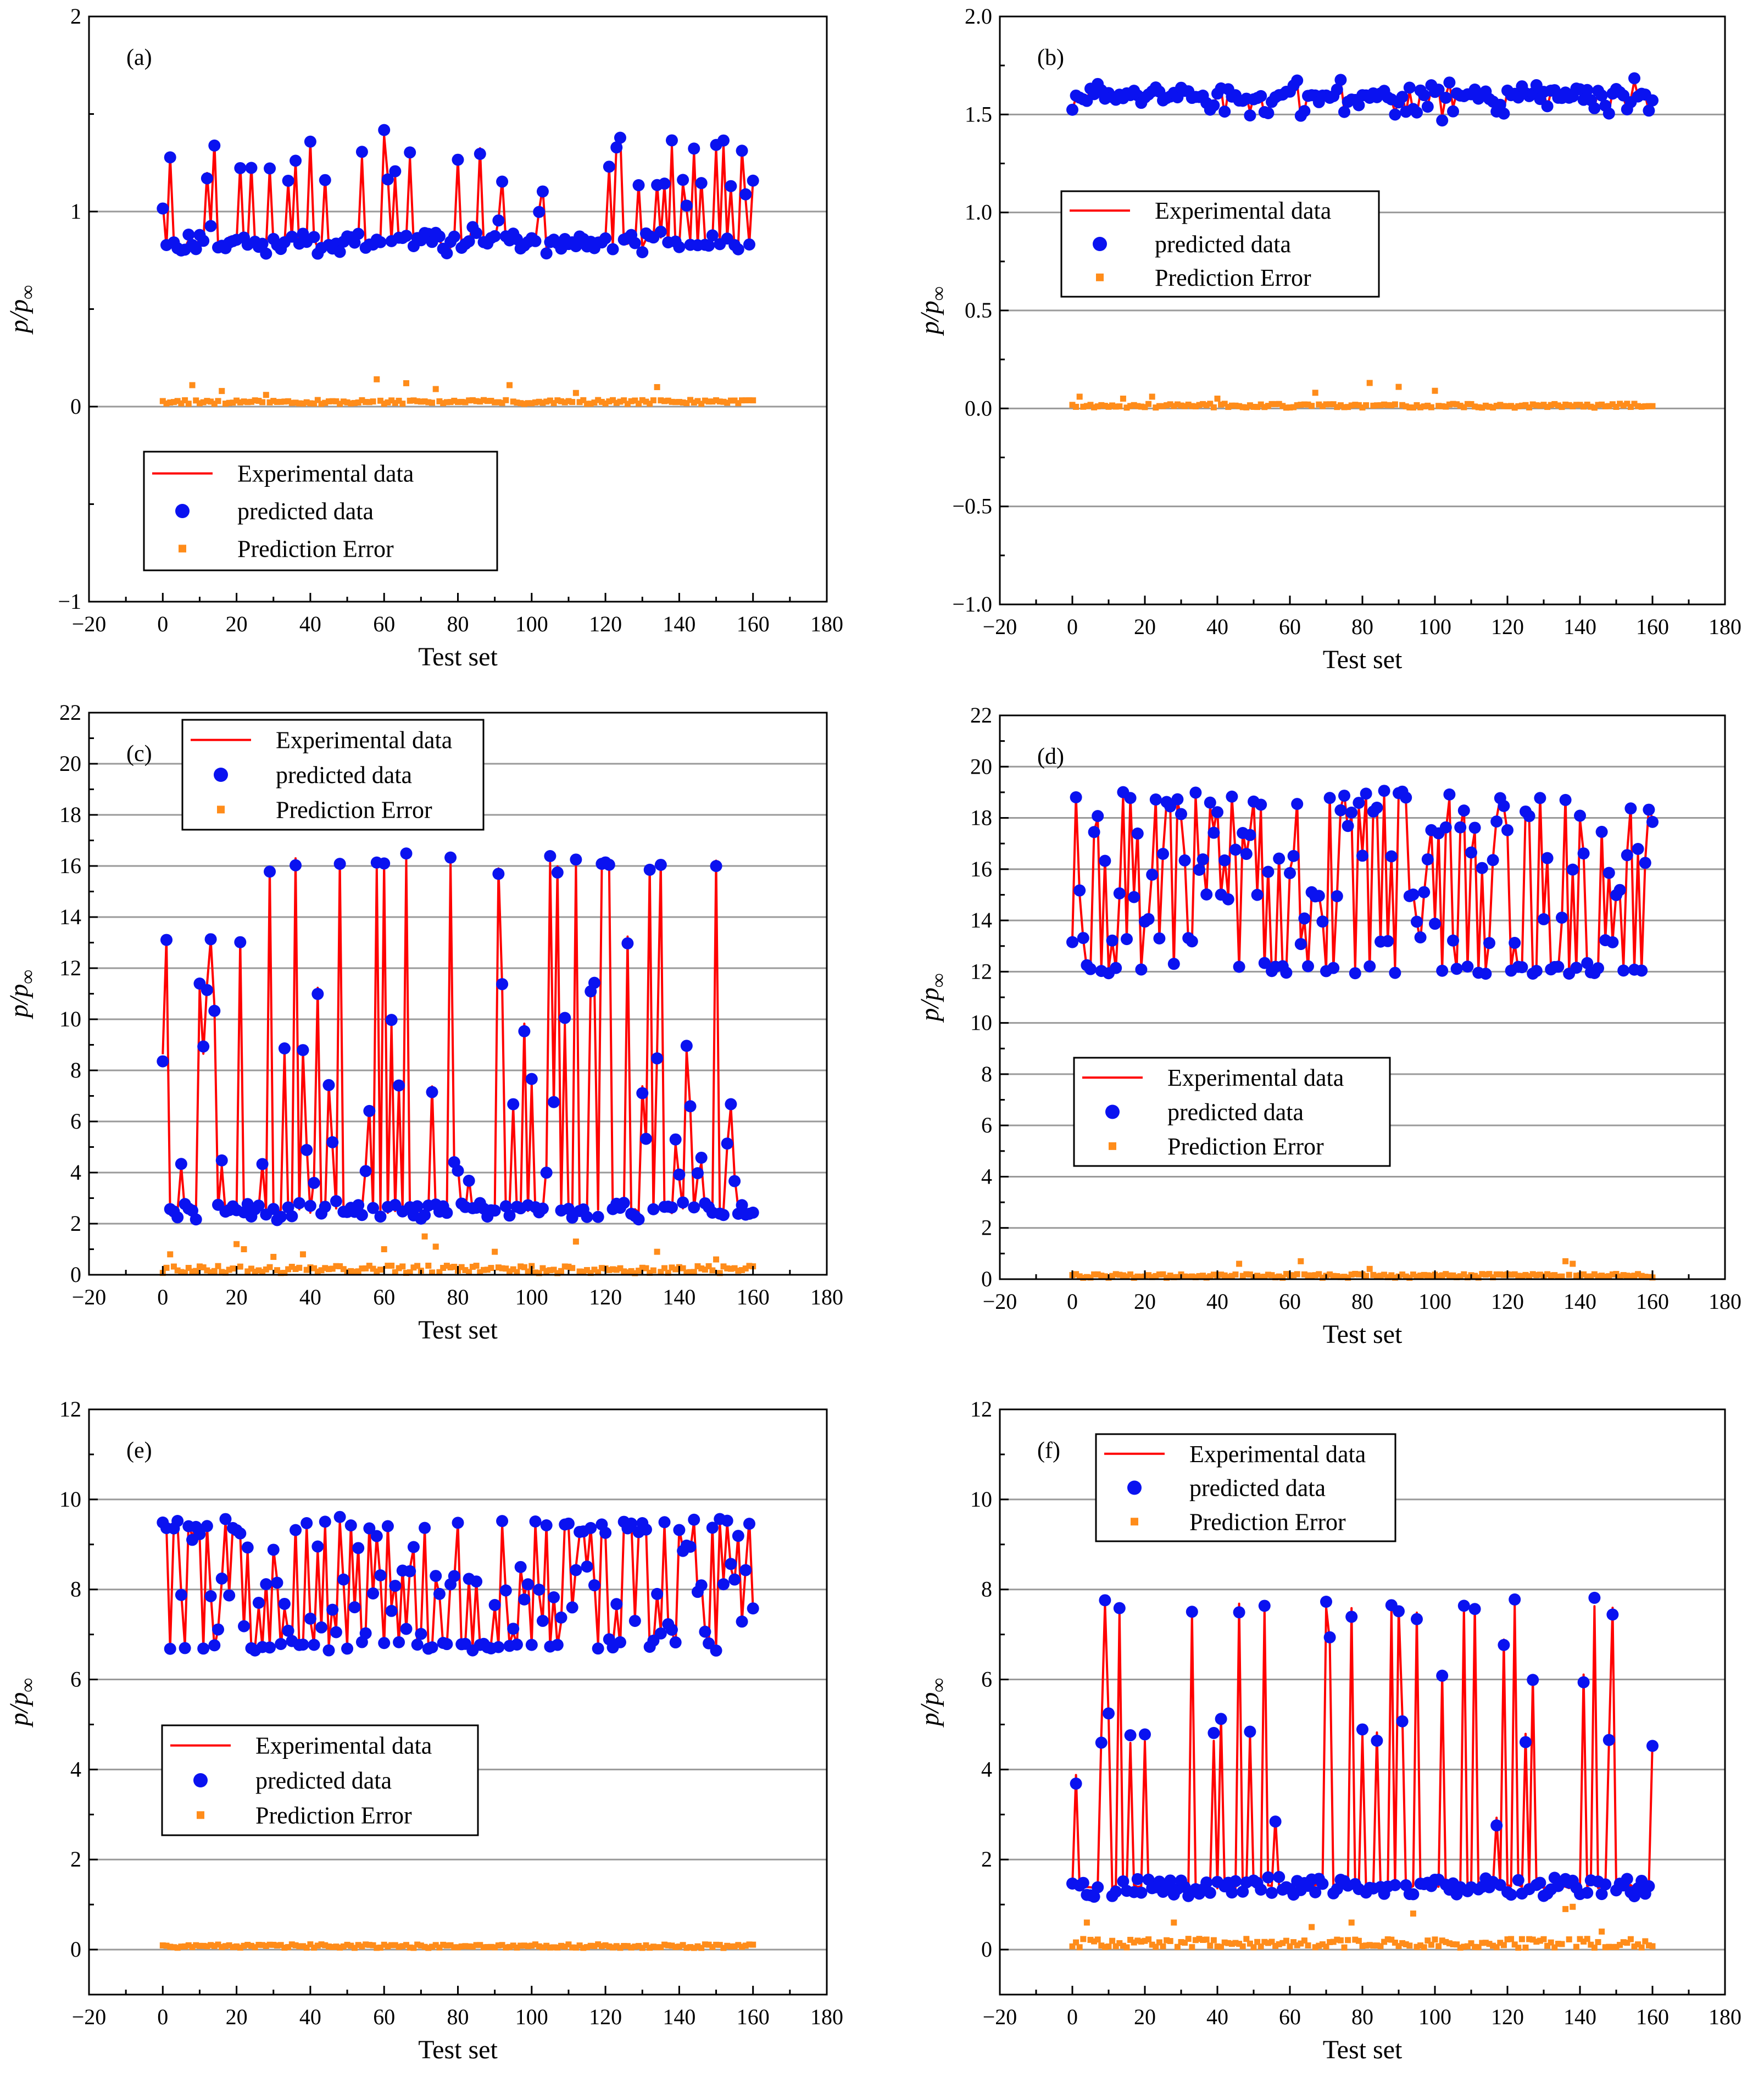  Describe the element at coordinates (1233, 277) in the screenshot. I see `legend-error-label: Prediction Error` at that location.